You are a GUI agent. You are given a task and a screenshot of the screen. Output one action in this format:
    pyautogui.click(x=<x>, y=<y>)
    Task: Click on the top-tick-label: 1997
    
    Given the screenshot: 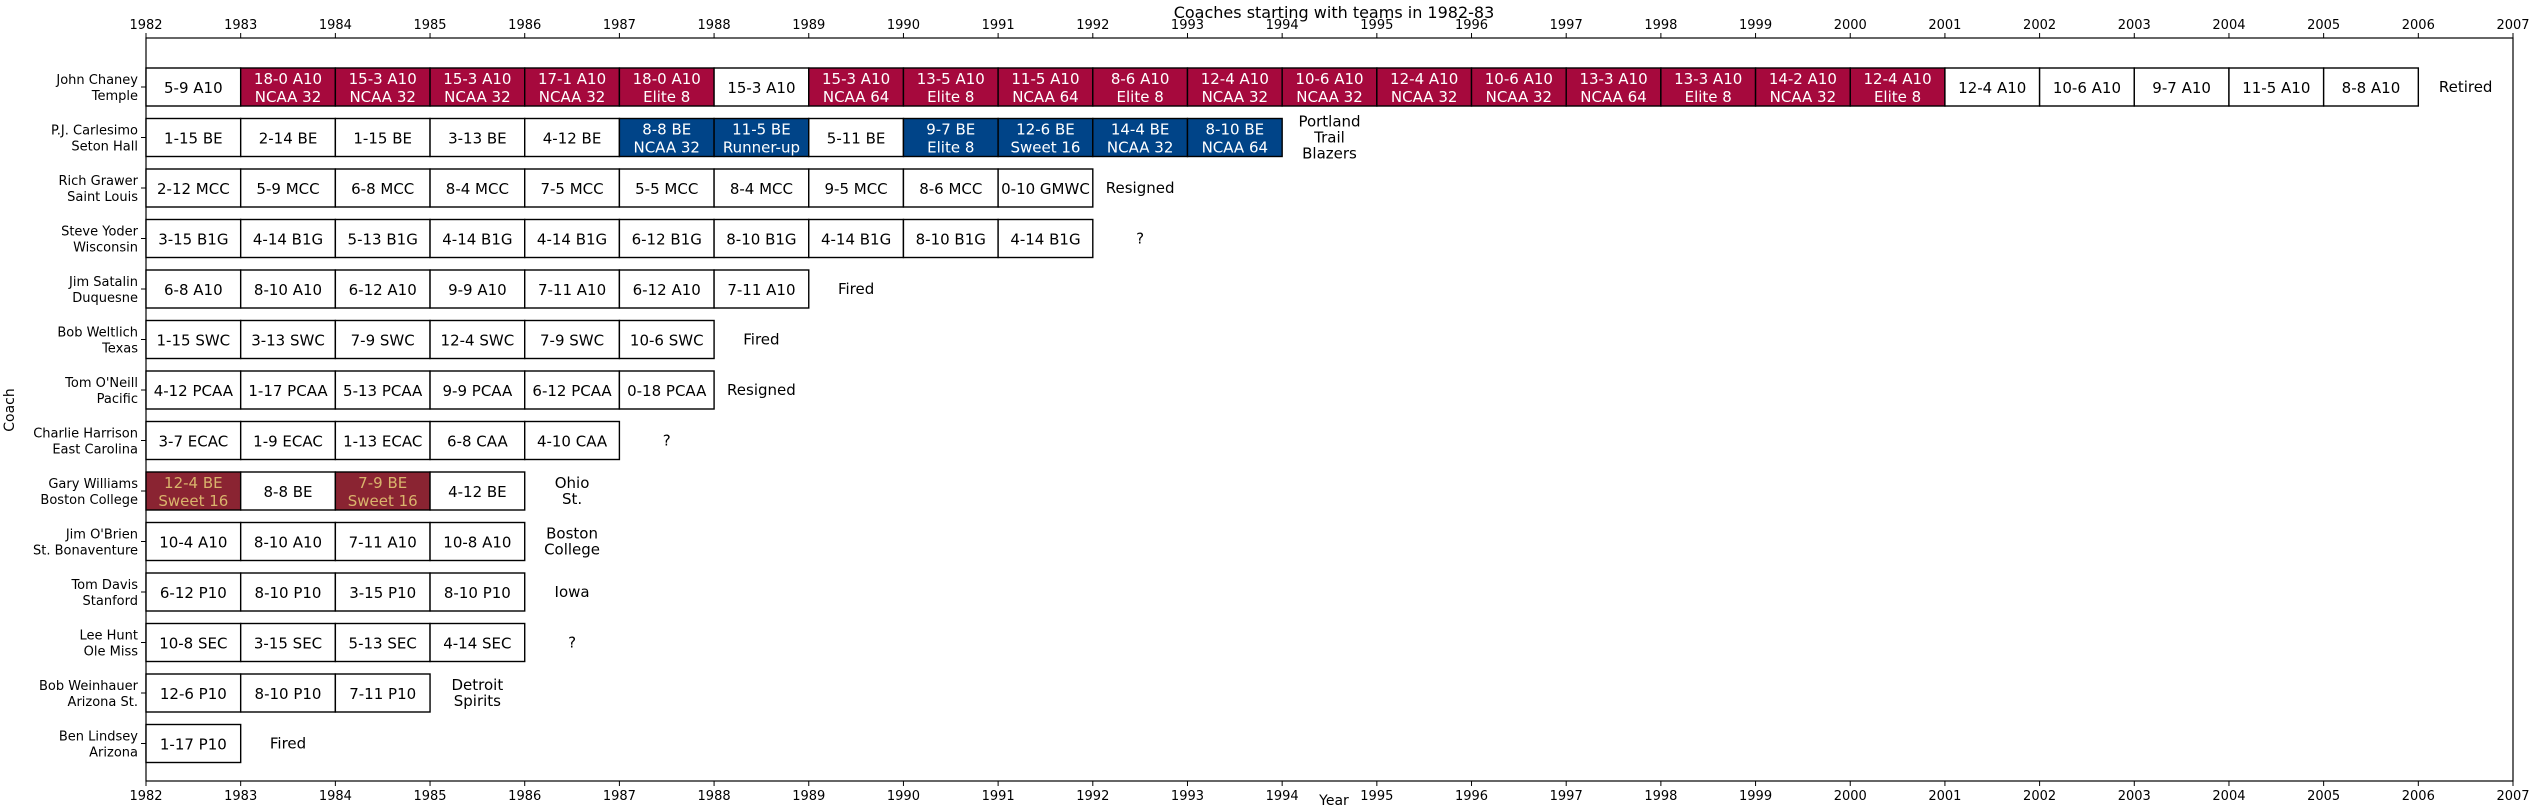 What is the action you would take?
    pyautogui.click(x=1566, y=25)
    